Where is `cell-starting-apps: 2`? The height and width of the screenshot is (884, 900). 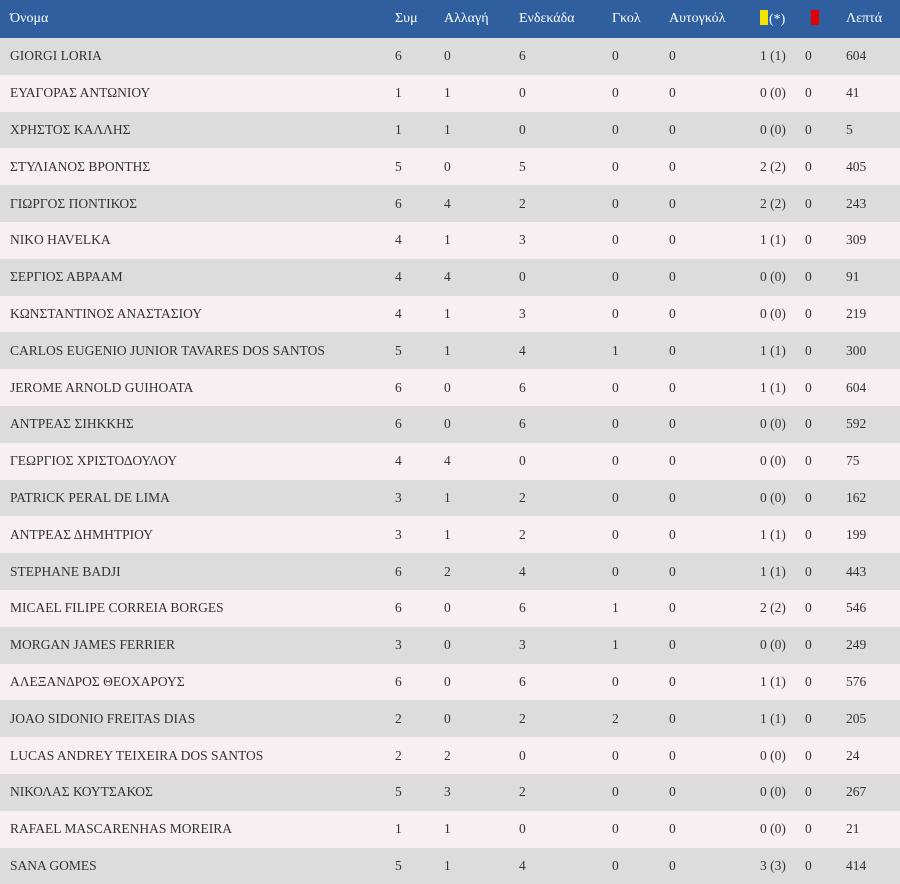
cell-starting-apps: 2 is located at coordinates (522, 534).